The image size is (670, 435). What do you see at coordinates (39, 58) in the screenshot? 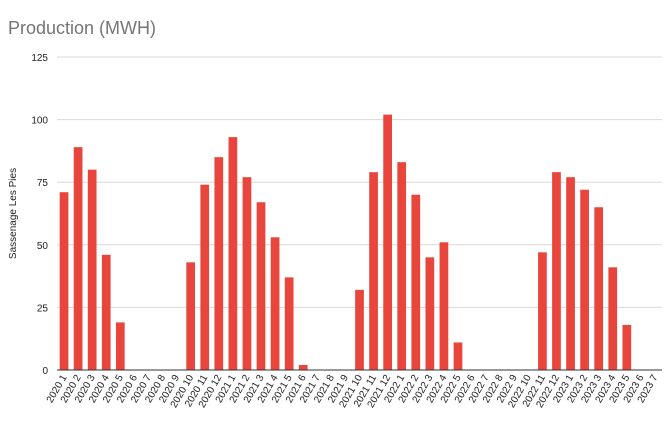
I see `y-tick-label: 125` at bounding box center [39, 58].